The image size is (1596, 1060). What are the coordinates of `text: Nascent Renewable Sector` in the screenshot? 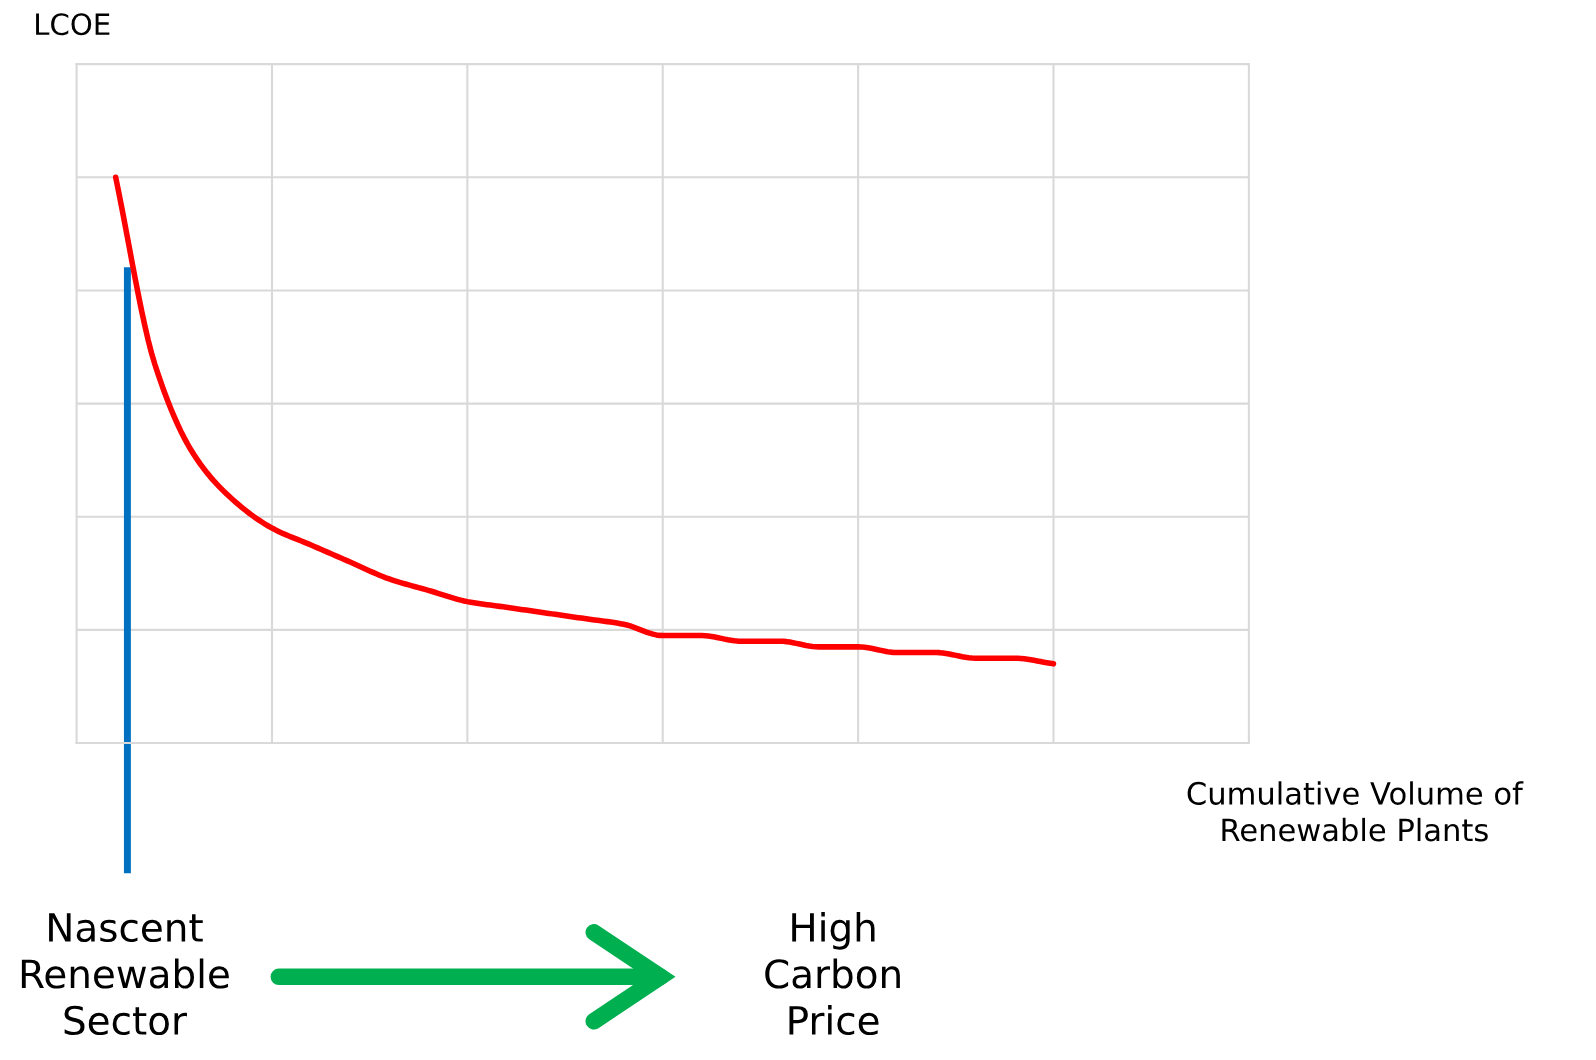 It's located at (125, 974).